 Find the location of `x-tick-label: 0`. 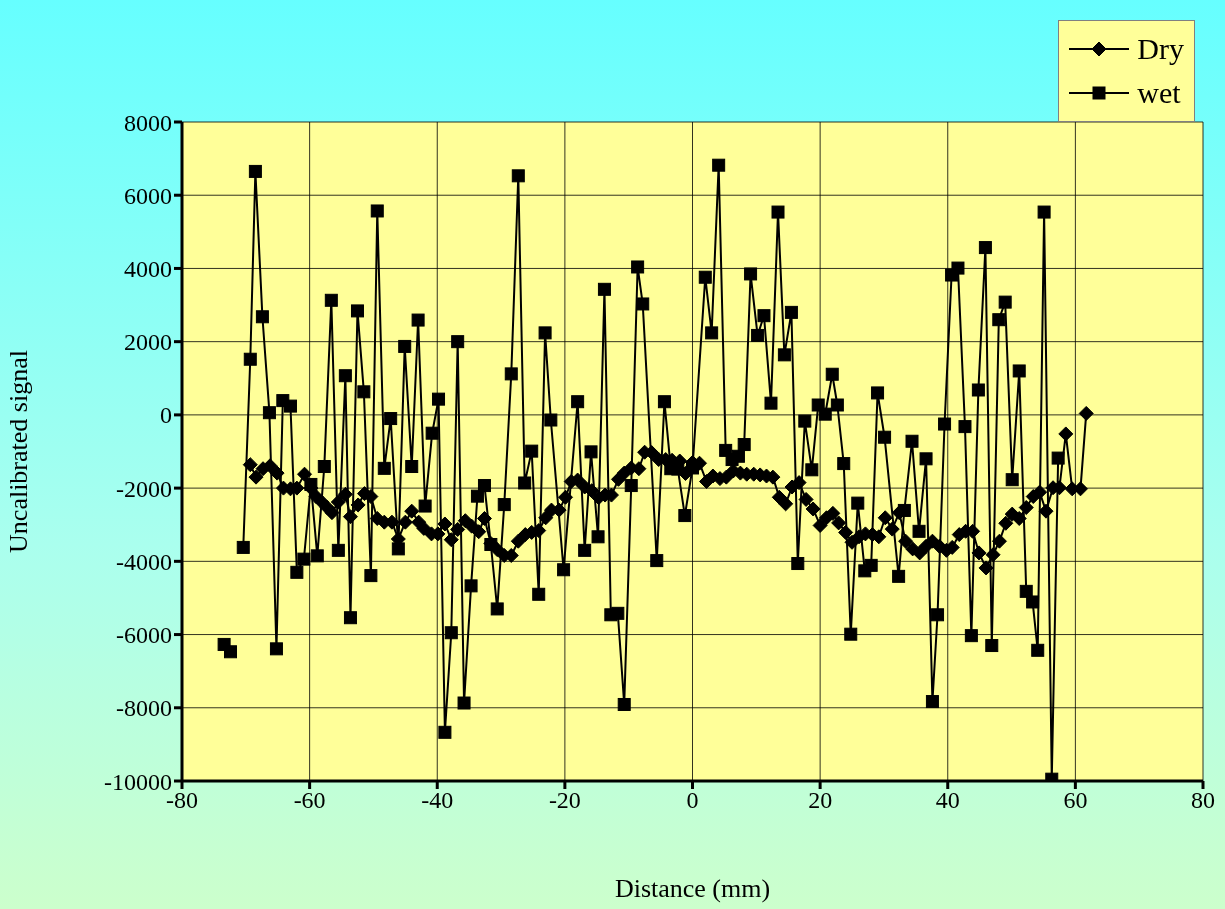

x-tick-label: 0 is located at coordinates (692, 800).